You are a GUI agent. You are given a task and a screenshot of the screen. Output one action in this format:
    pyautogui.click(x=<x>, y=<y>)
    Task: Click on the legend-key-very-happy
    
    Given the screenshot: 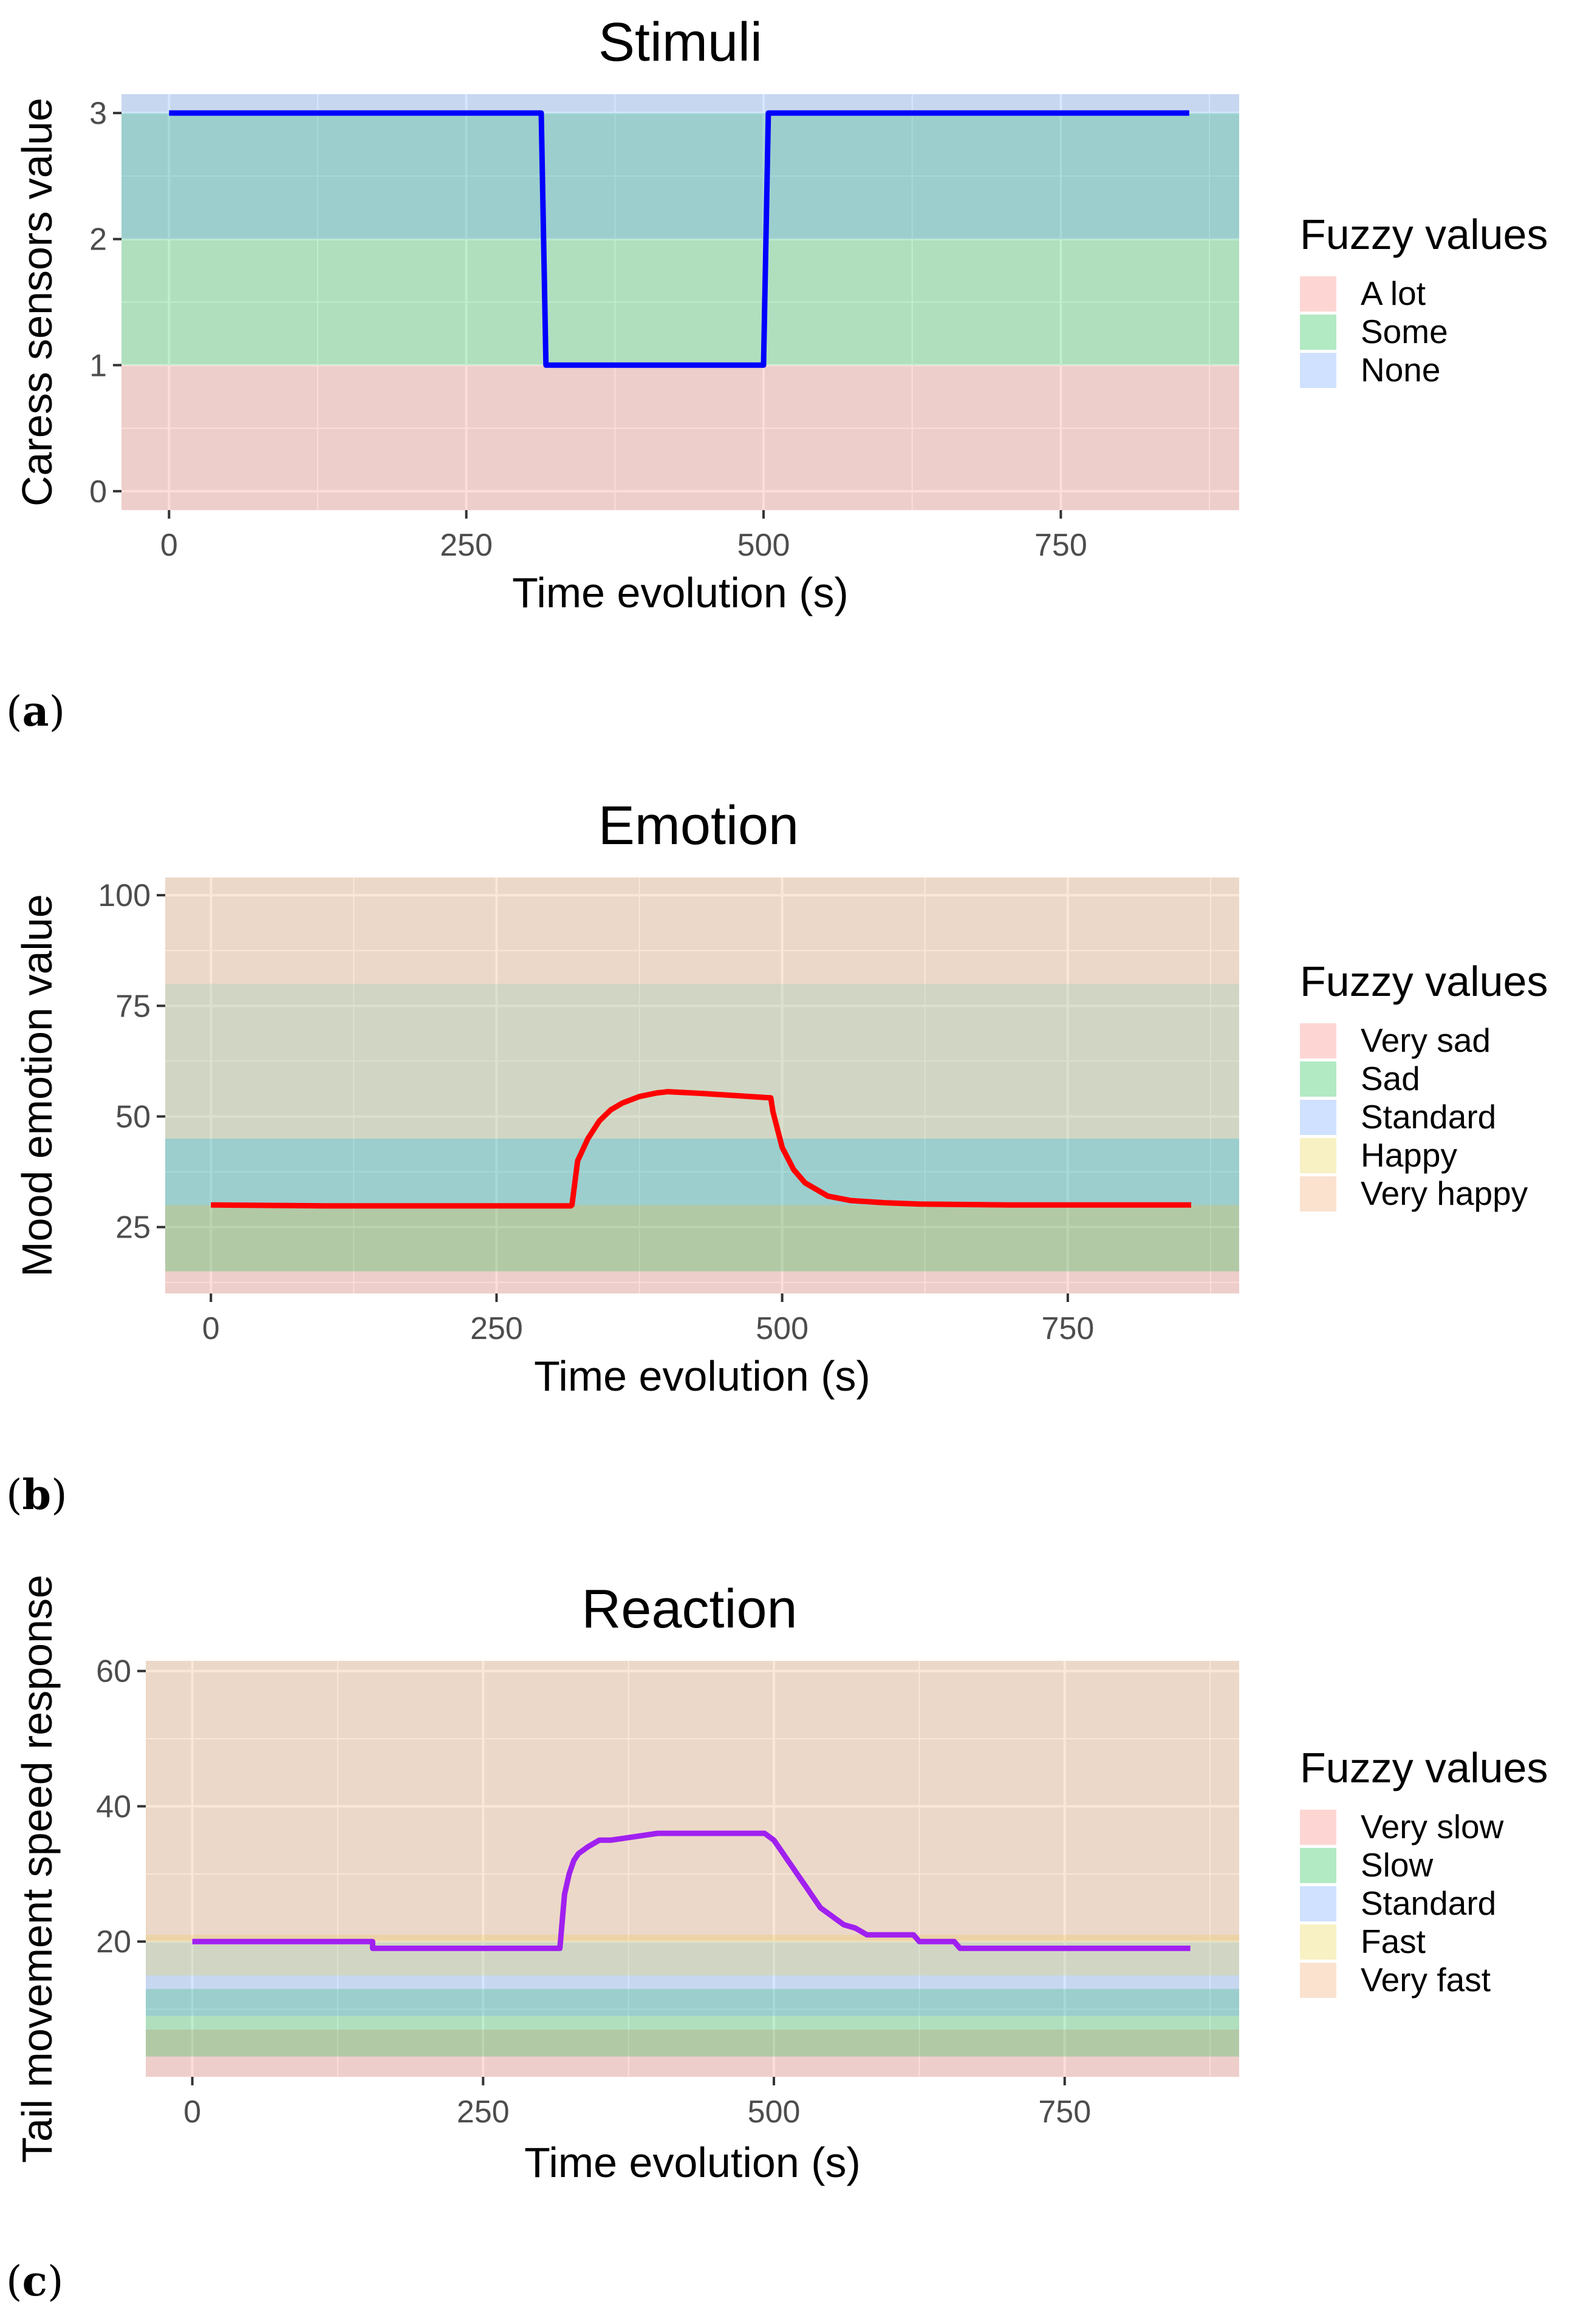 What is the action you would take?
    pyautogui.click(x=1318, y=1194)
    